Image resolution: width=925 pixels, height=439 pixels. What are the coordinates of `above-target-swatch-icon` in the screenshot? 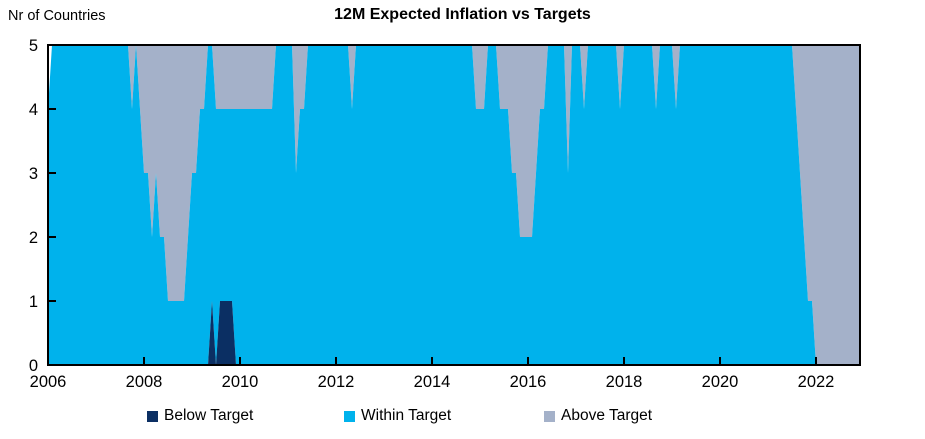 It's located at (549, 416).